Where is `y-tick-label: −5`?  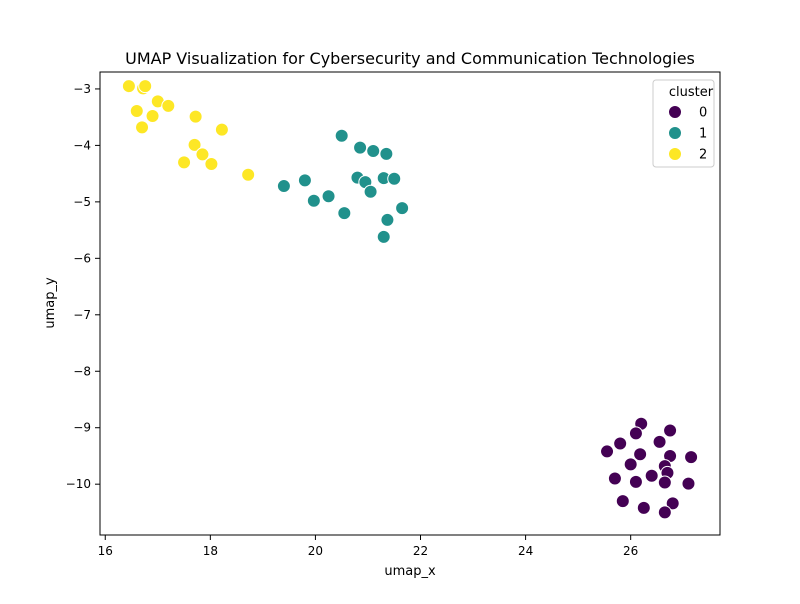 y-tick-label: −5 is located at coordinates (82, 202).